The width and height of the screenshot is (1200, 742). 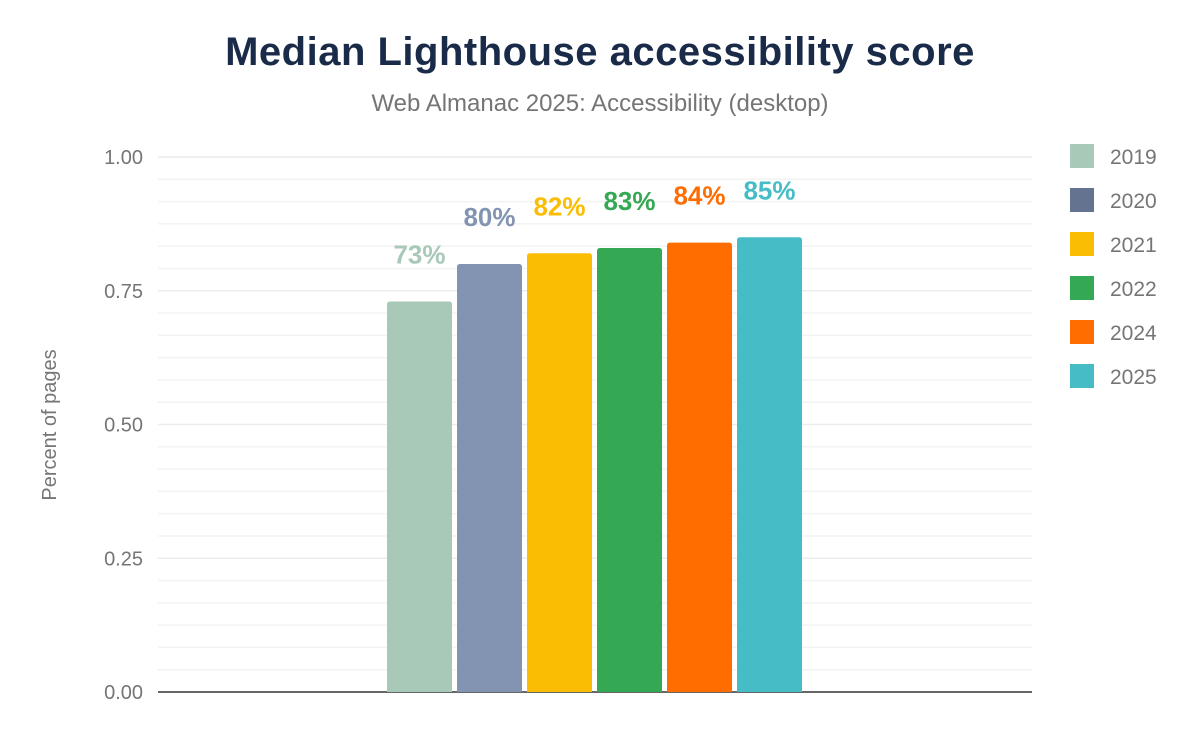 What do you see at coordinates (1082, 200) in the screenshot?
I see `legend-swatch-2020` at bounding box center [1082, 200].